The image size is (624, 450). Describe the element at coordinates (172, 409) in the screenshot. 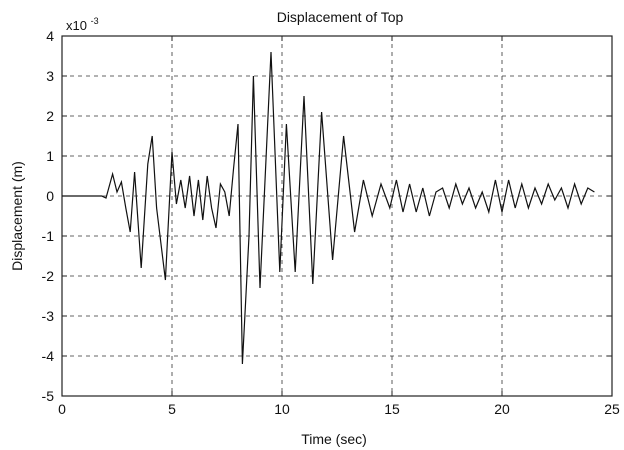

I see `x-tick-label: 5` at that location.